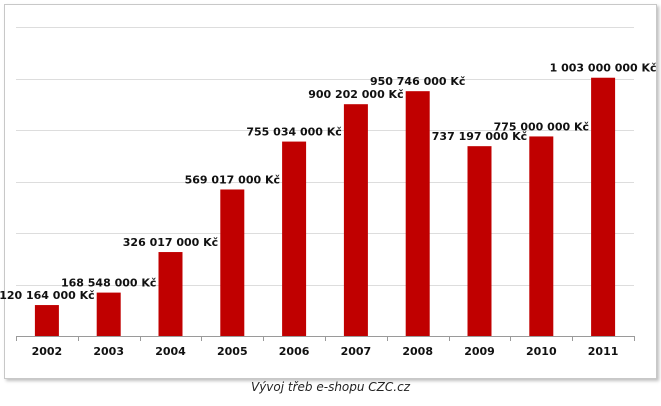 The image size is (661, 406). What do you see at coordinates (355, 94) in the screenshot?
I see `data-label: 900 202 000 Kč` at bounding box center [355, 94].